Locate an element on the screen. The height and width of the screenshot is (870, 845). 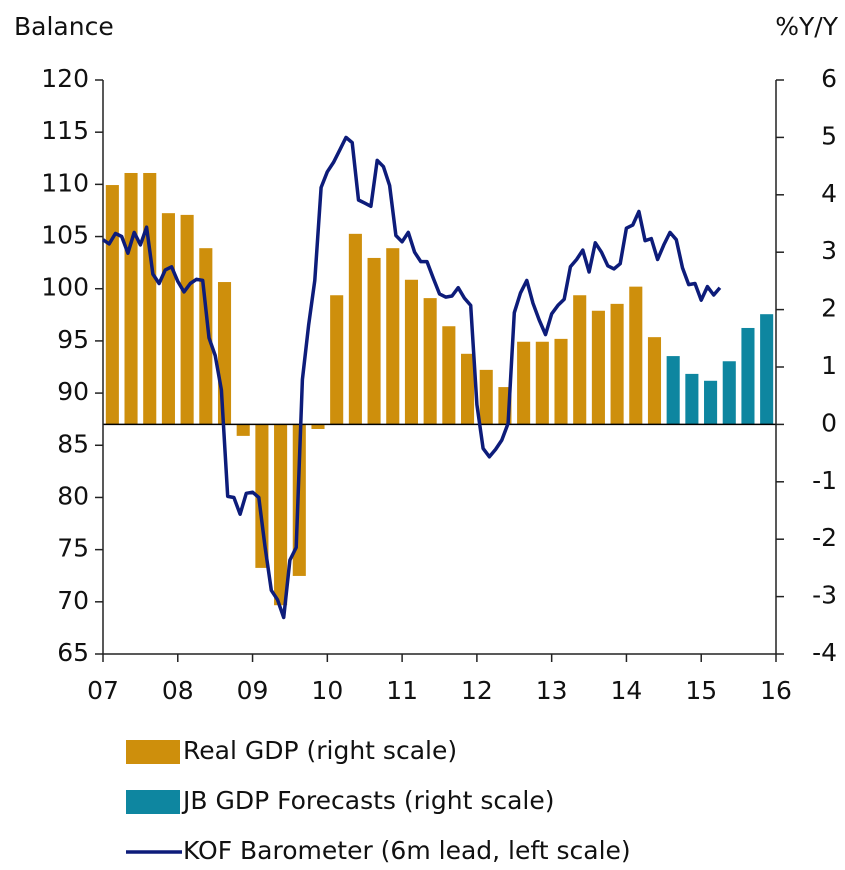
x-tick-label: 09 is located at coordinates (253, 690).